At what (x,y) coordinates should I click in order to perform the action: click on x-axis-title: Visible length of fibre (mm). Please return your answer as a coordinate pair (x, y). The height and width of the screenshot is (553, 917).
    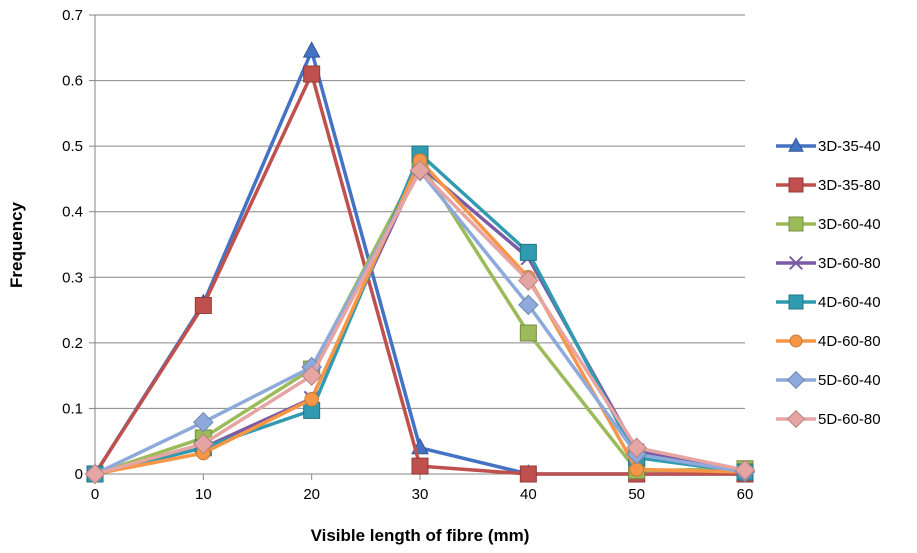
    Looking at the image, I should click on (420, 535).